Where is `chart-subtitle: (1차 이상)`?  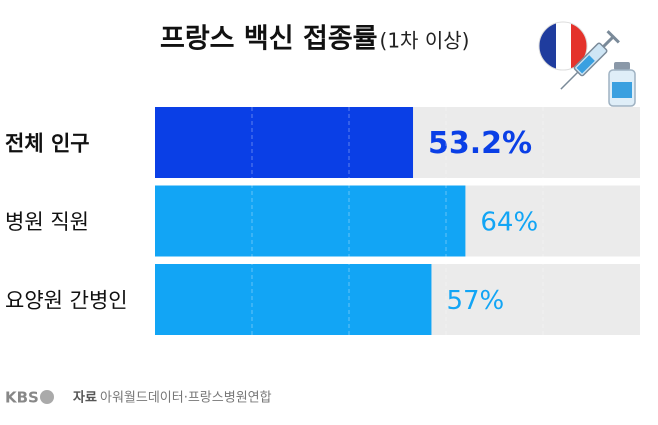
chart-subtitle: (1차 이상) is located at coordinates (425, 41).